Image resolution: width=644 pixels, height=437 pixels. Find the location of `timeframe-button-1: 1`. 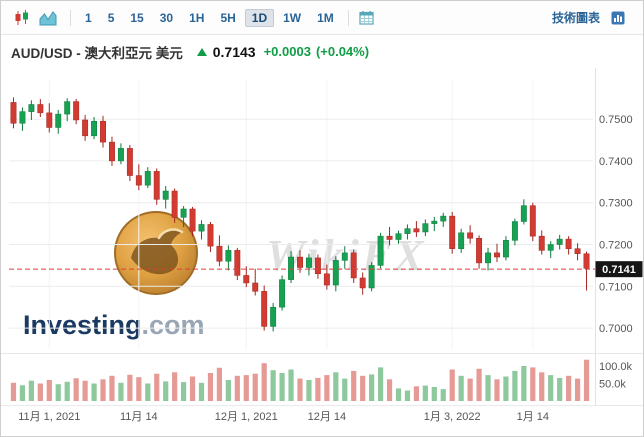

timeframe-button-1: 1 is located at coordinates (88, 17).